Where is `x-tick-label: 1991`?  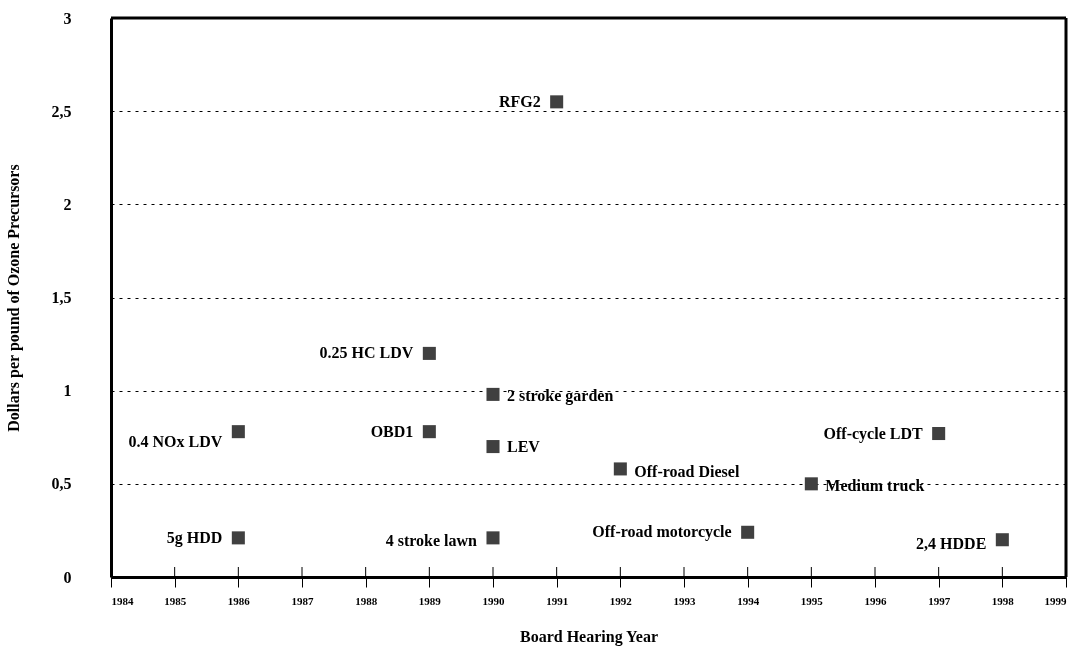 x-tick-label: 1991 is located at coordinates (557, 600).